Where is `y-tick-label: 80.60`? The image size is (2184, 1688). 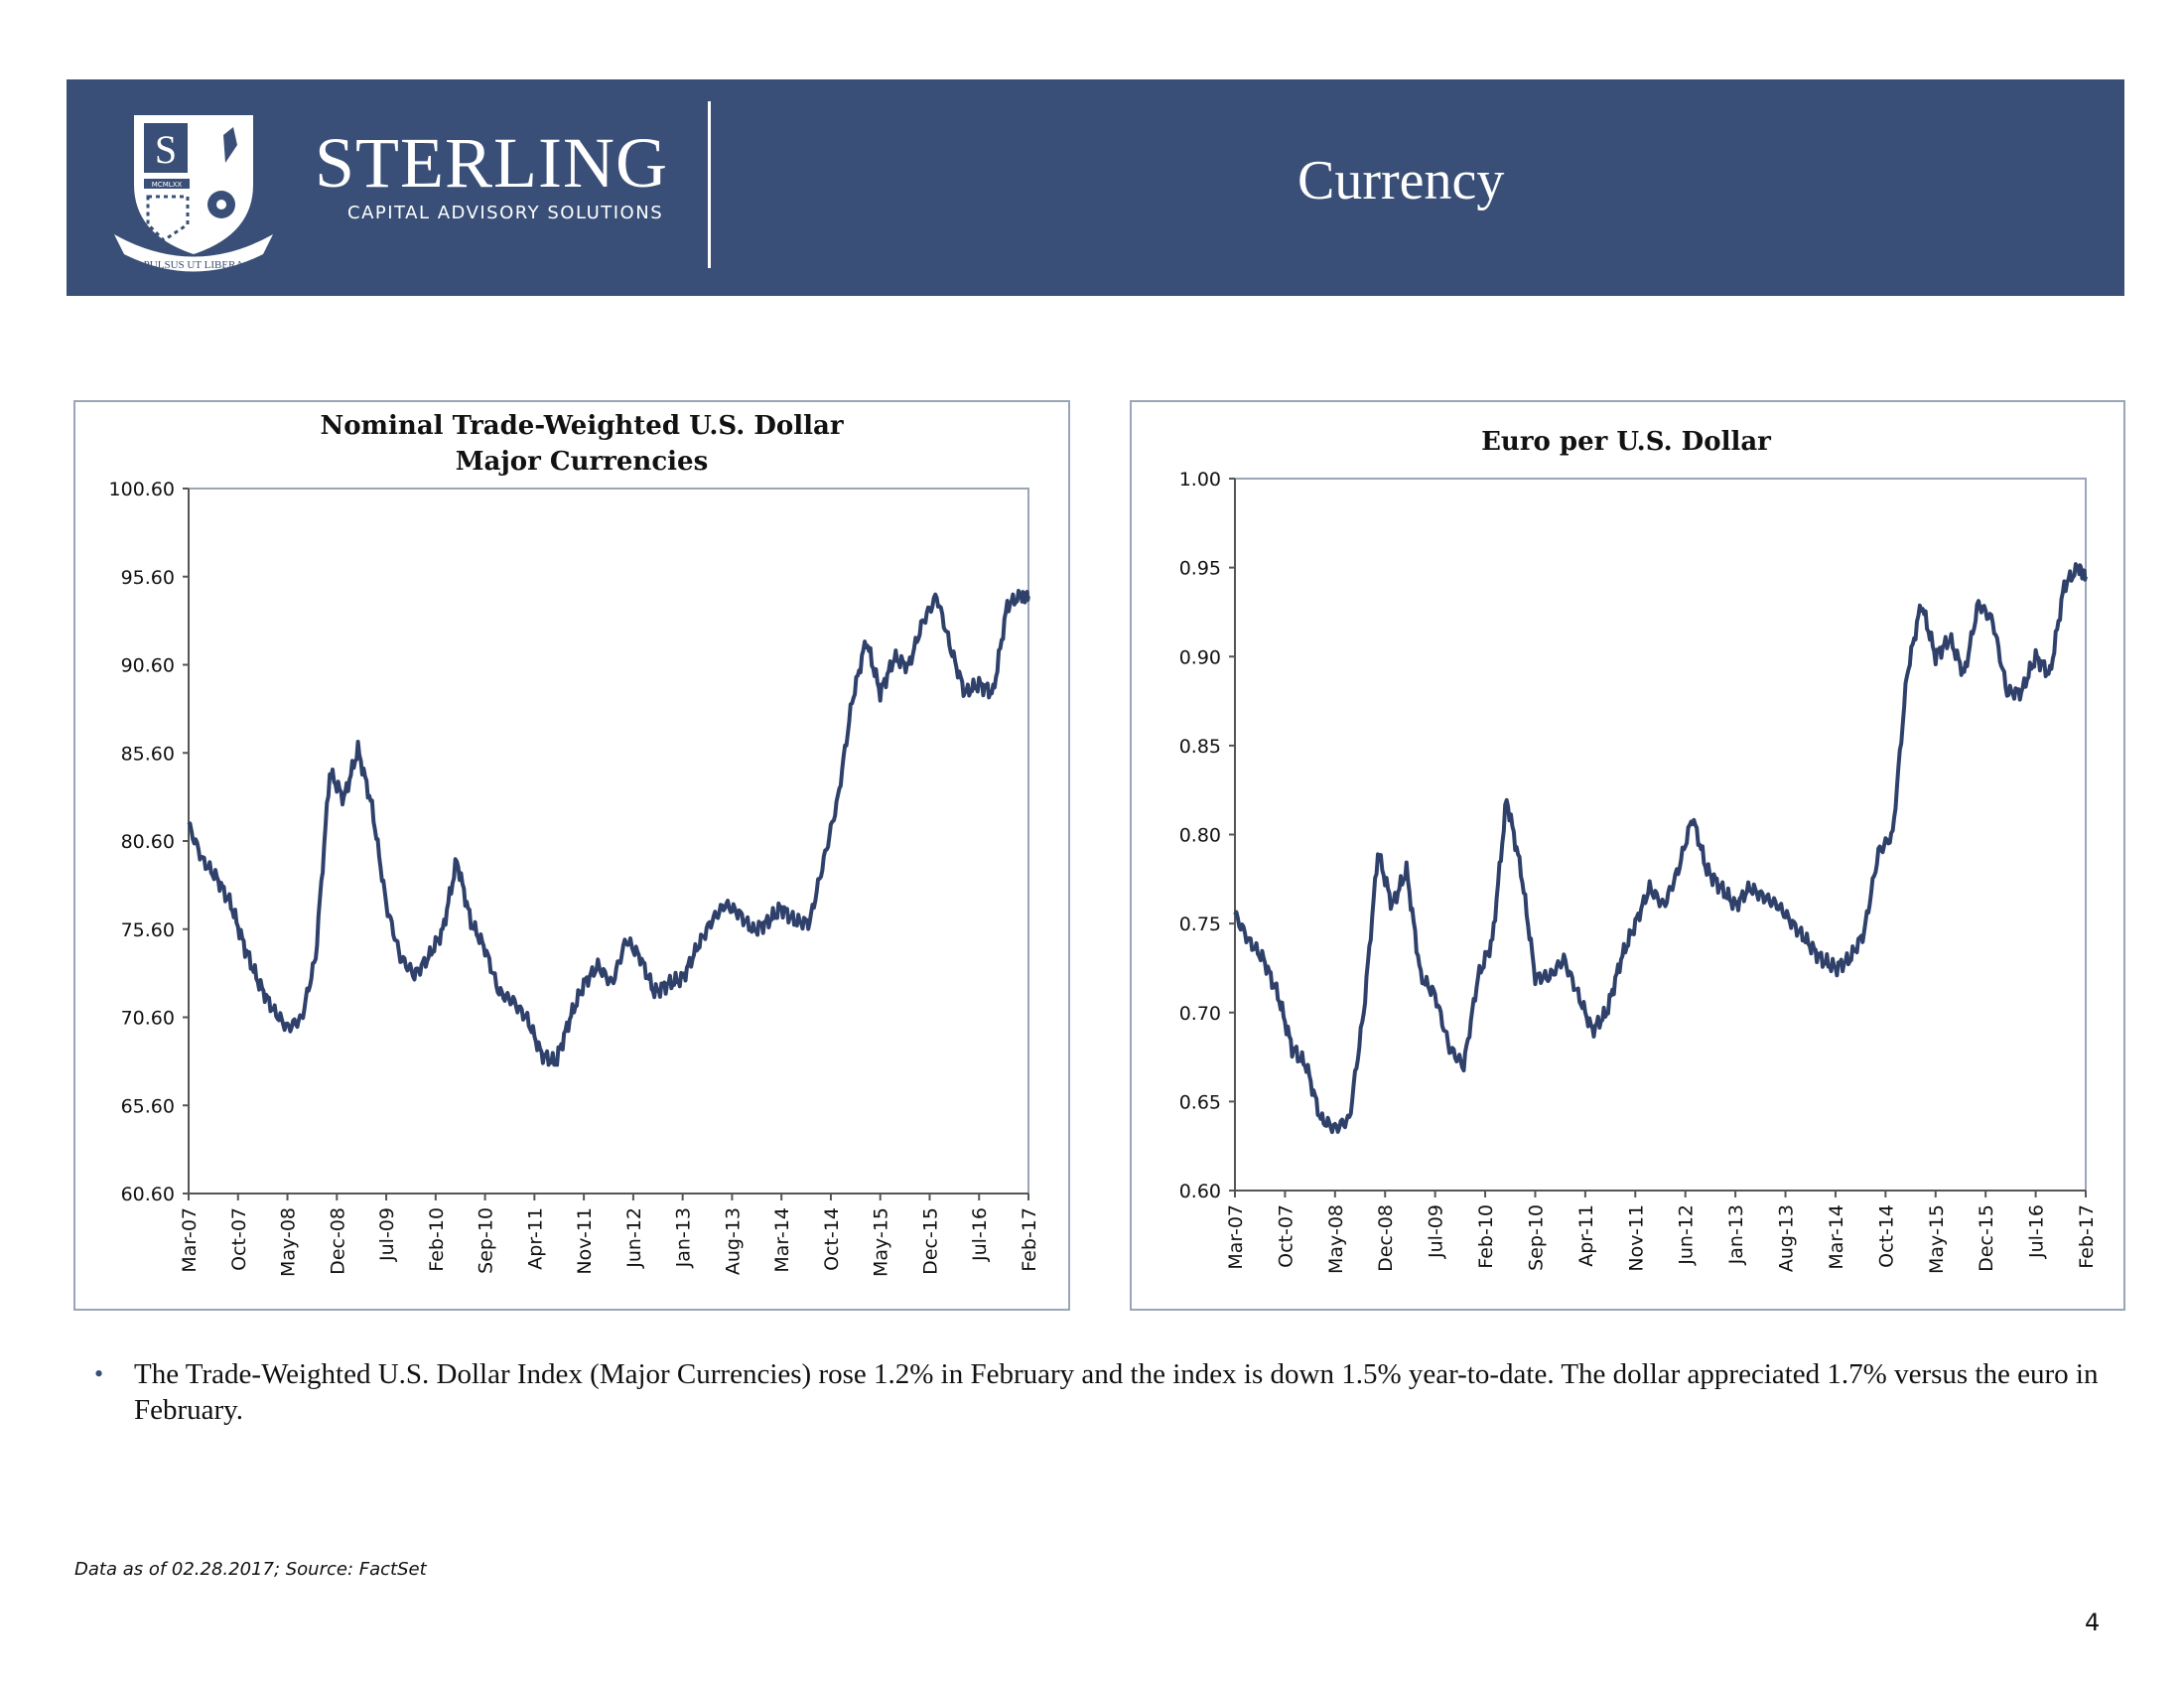 y-tick-label: 80.60 is located at coordinates (148, 842).